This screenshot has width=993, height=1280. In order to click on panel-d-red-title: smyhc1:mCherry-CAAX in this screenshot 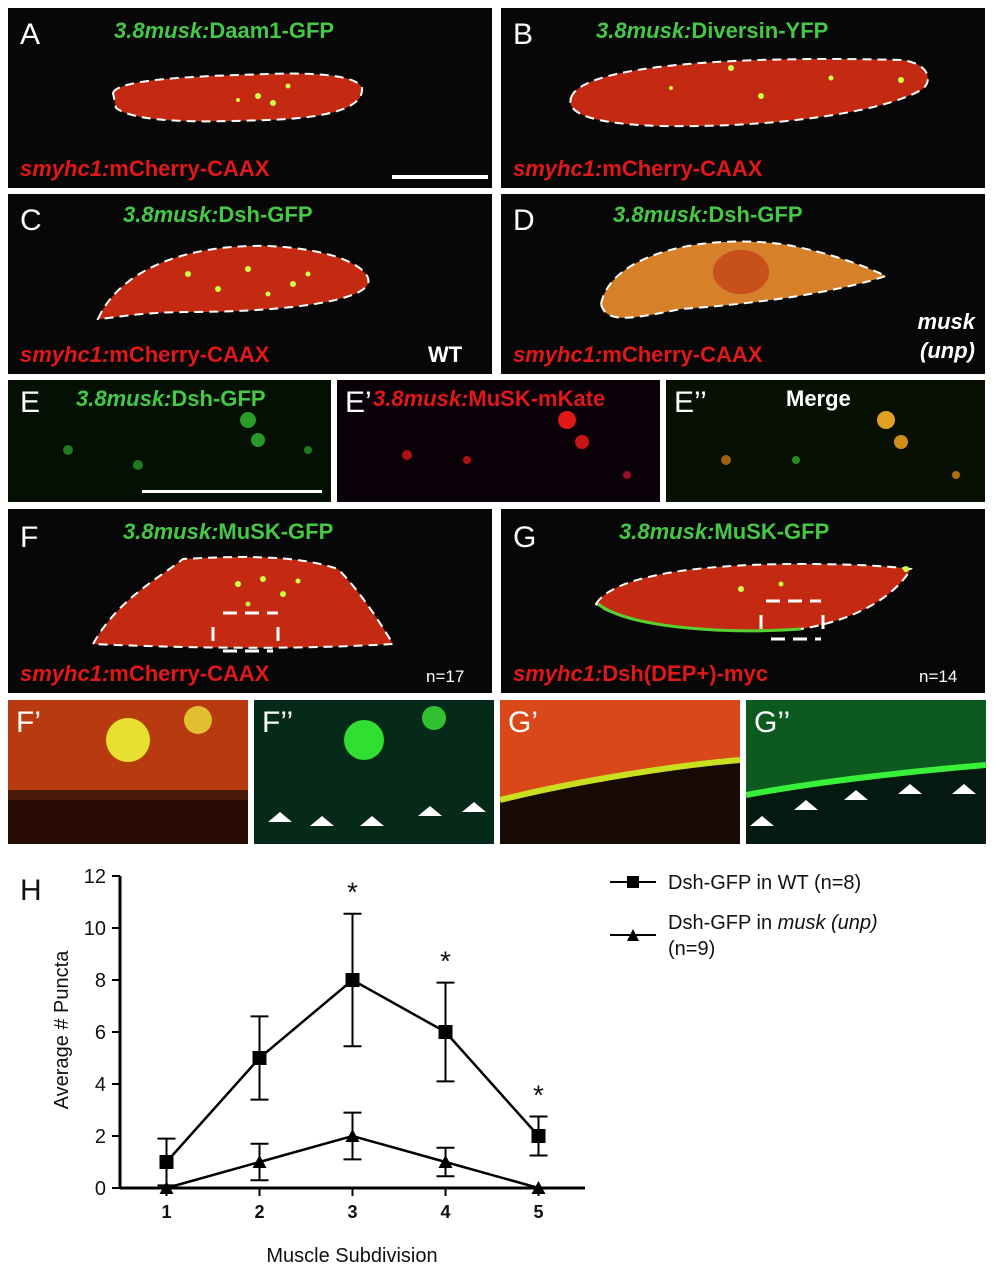, I will do `click(638, 354)`.